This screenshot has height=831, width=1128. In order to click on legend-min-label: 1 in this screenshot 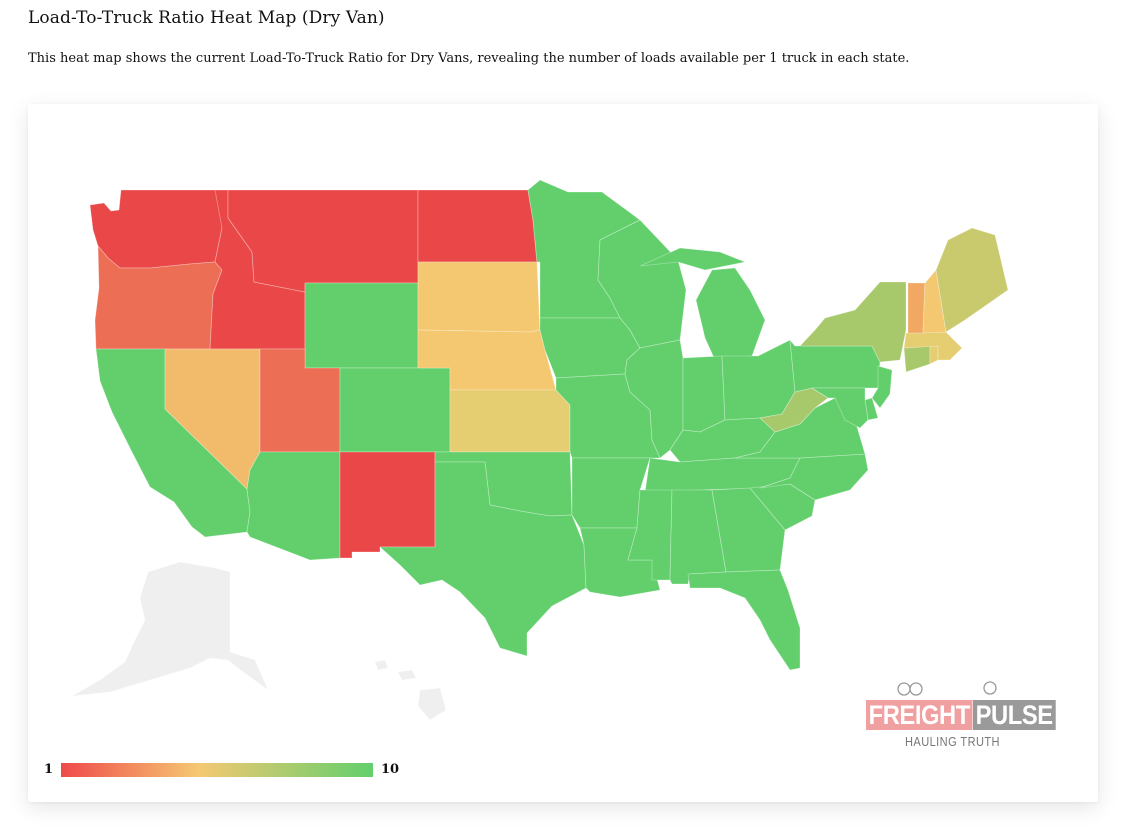, I will do `click(49, 769)`.